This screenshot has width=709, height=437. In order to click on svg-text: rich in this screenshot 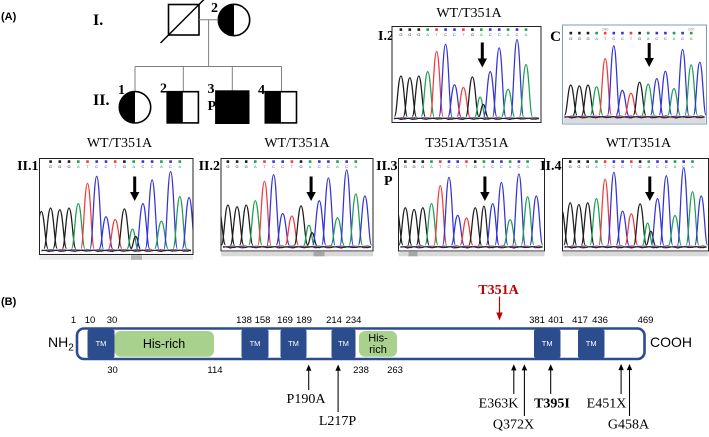, I will do `click(378, 350)`.